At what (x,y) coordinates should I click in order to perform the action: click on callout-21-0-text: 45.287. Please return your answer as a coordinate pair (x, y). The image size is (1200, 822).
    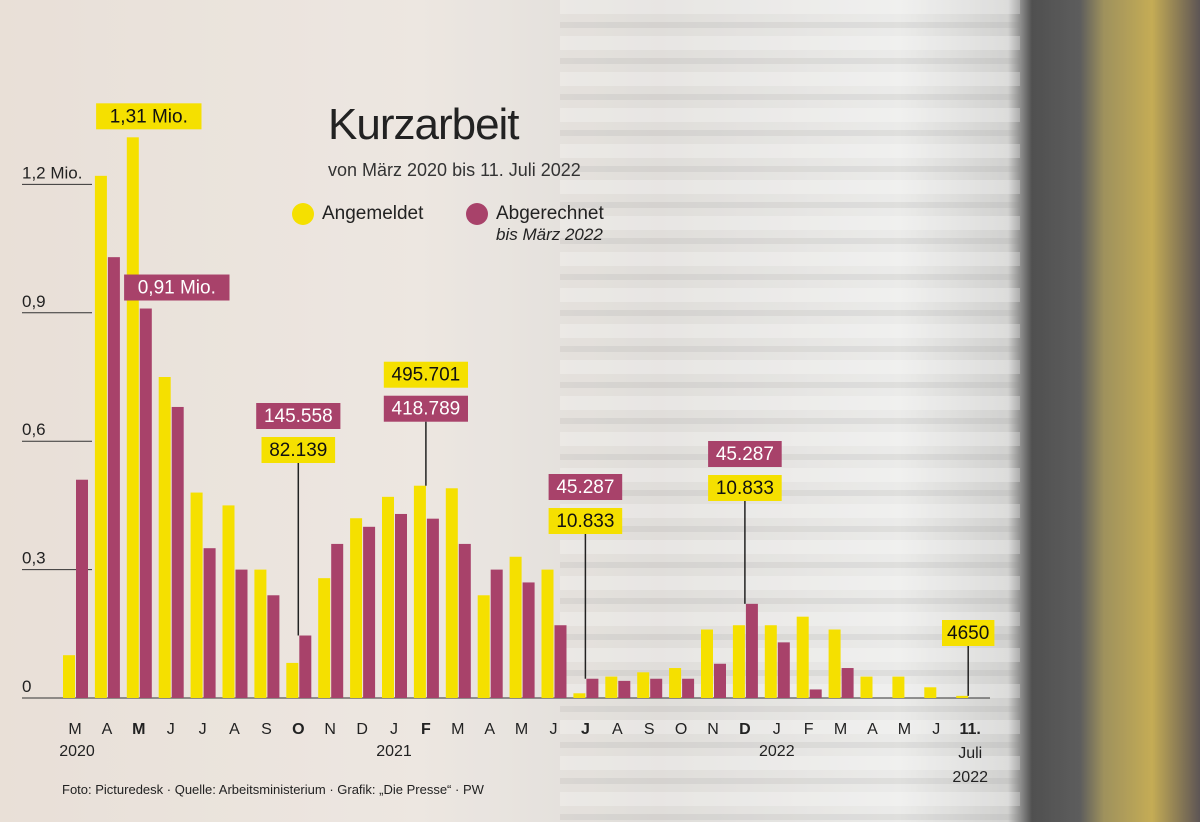
    Looking at the image, I should click on (745, 454).